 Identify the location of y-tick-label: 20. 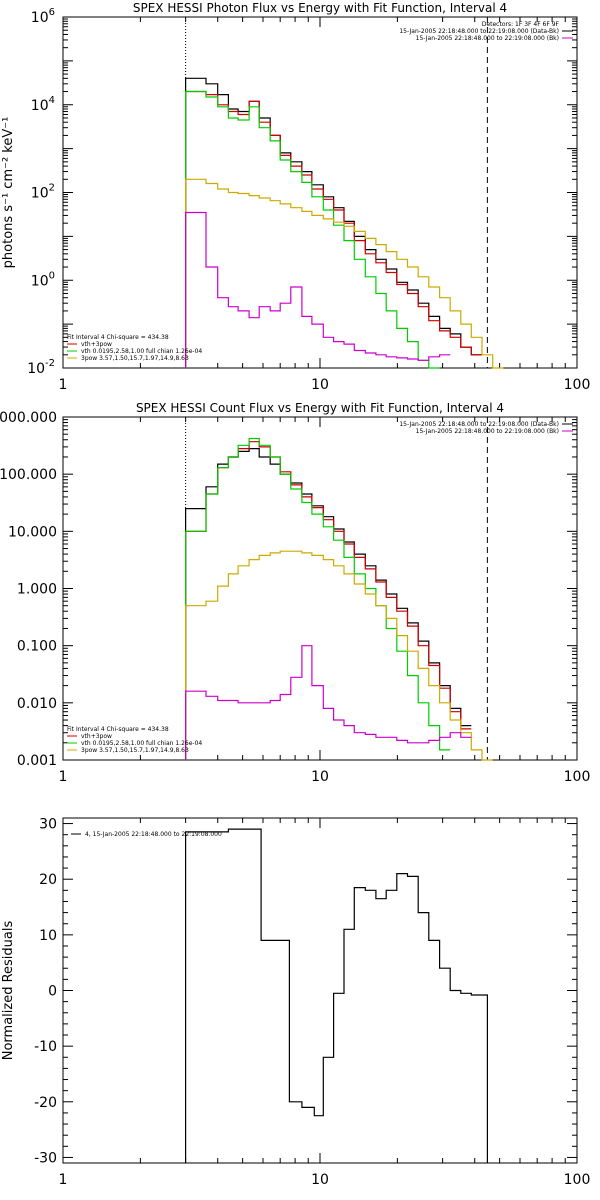
(48, 880).